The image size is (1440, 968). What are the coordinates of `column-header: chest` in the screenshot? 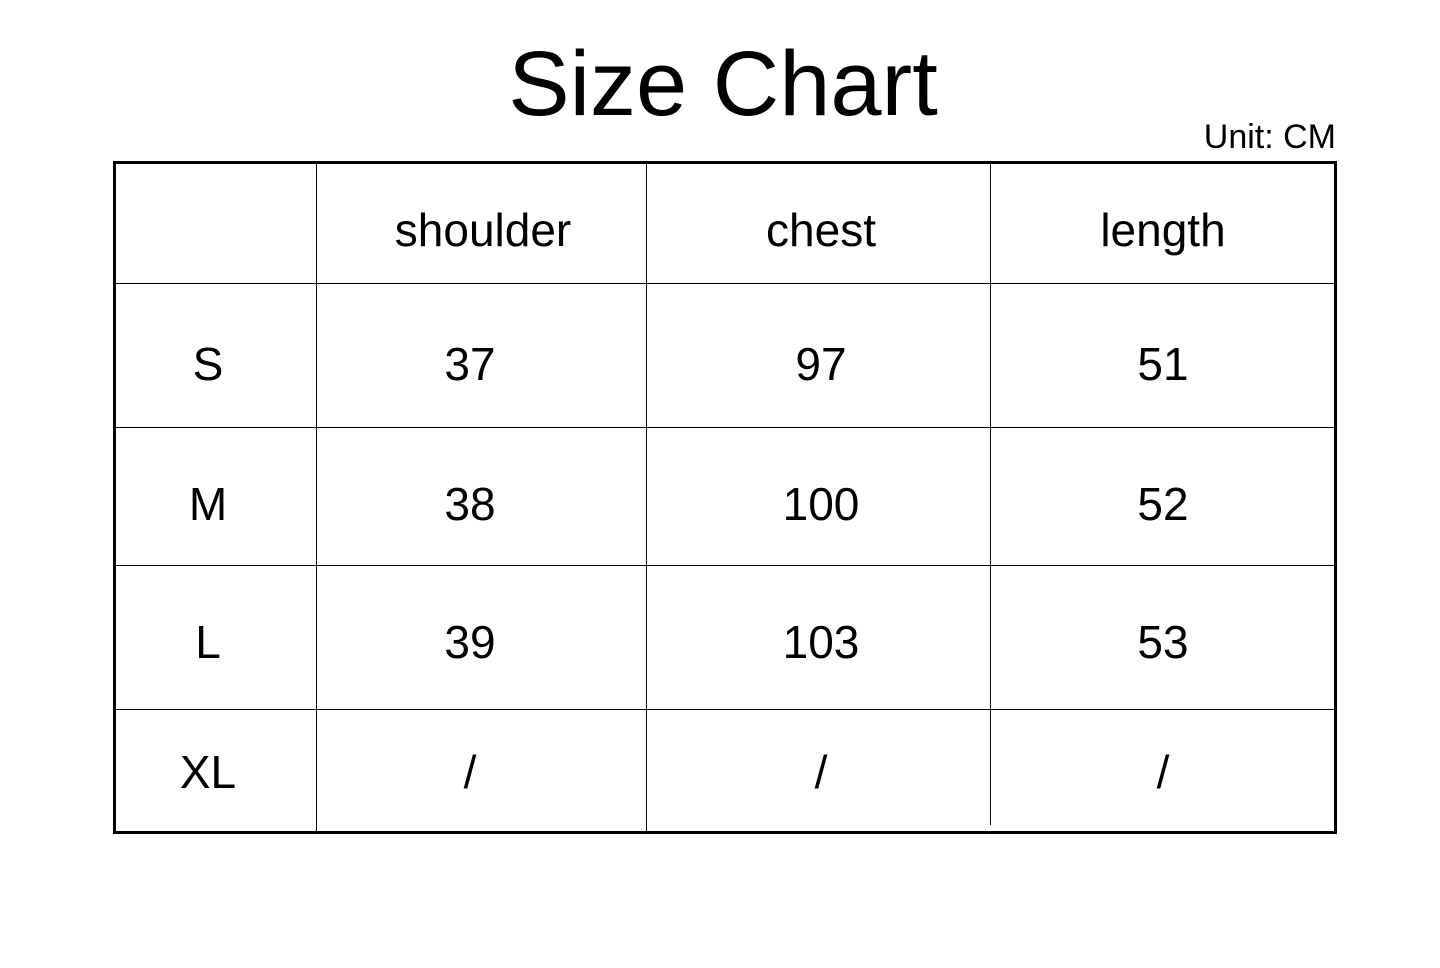 It's located at (821, 230).